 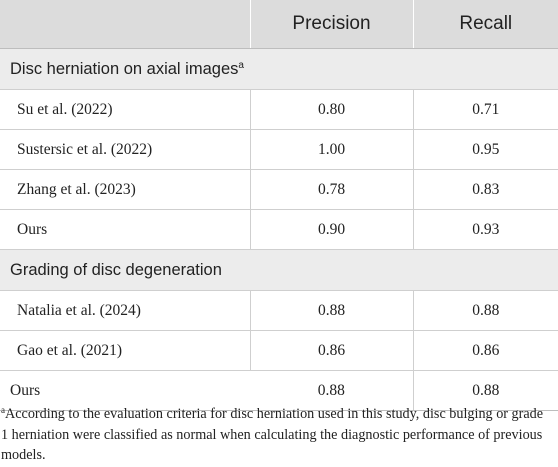 What do you see at coordinates (331, 189) in the screenshot?
I see `precision-value: 0.78` at bounding box center [331, 189].